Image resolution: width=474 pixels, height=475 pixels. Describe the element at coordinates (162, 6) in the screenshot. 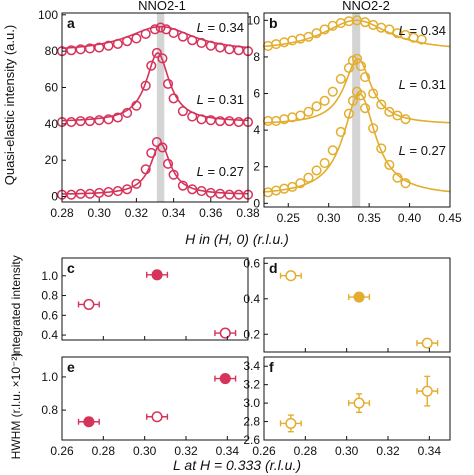

I see `panel-a-title: NNO2-1` at that location.